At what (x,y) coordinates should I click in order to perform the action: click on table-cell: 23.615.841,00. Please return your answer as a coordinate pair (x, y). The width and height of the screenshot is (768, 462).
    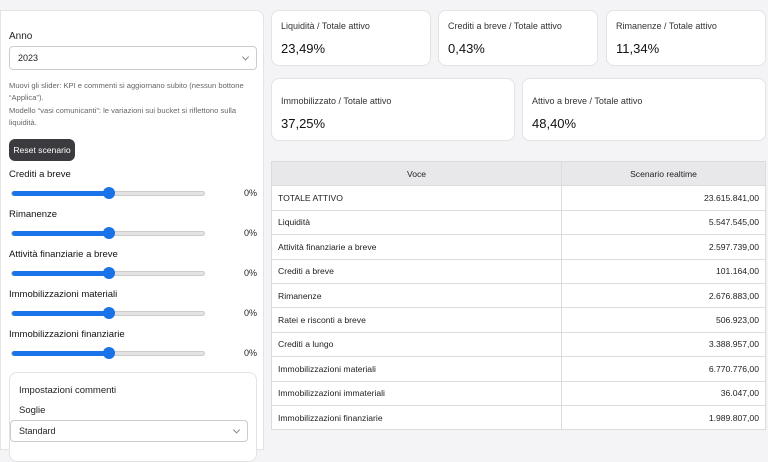
    Looking at the image, I should click on (663, 198).